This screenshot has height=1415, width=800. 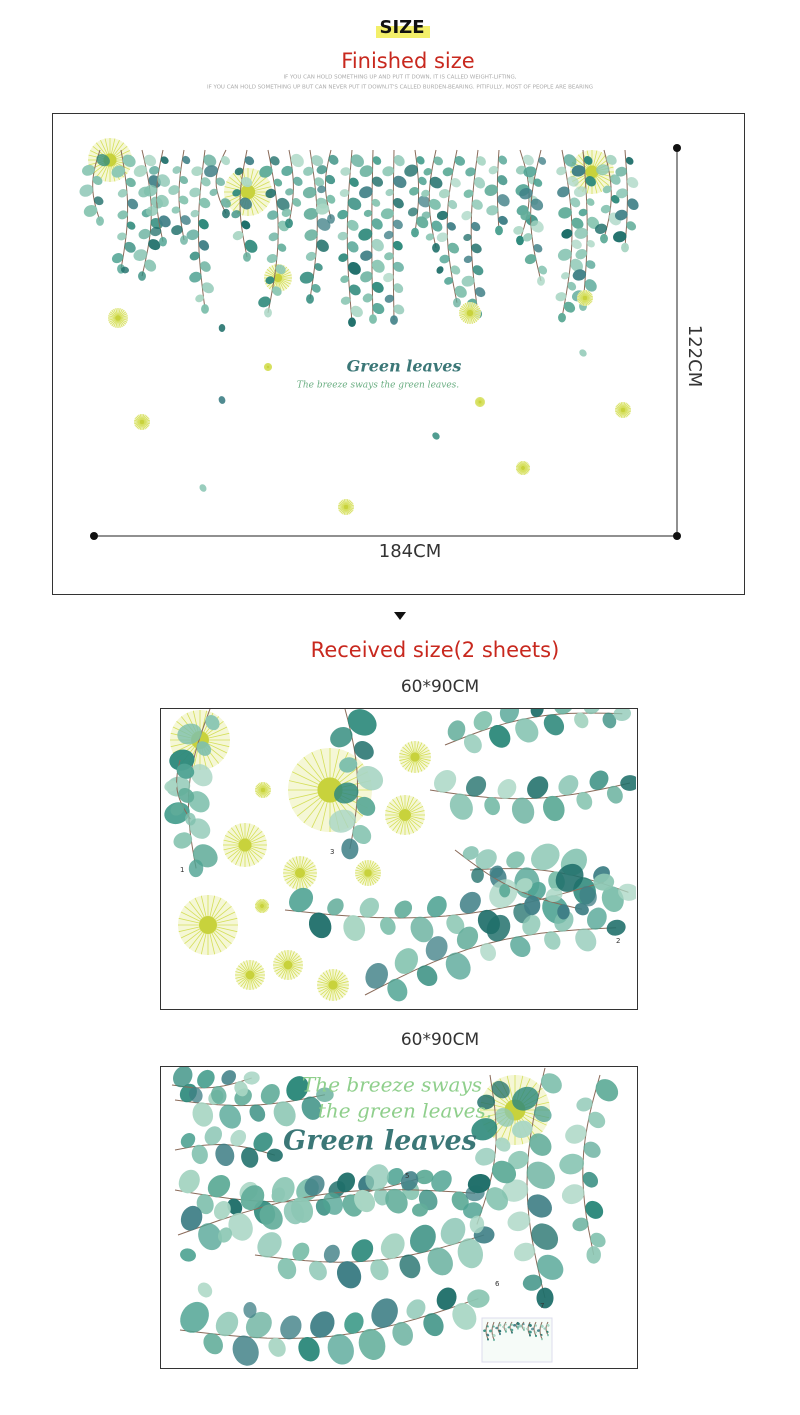 What do you see at coordinates (542, 1306) in the screenshot?
I see `piece-number: 7` at bounding box center [542, 1306].